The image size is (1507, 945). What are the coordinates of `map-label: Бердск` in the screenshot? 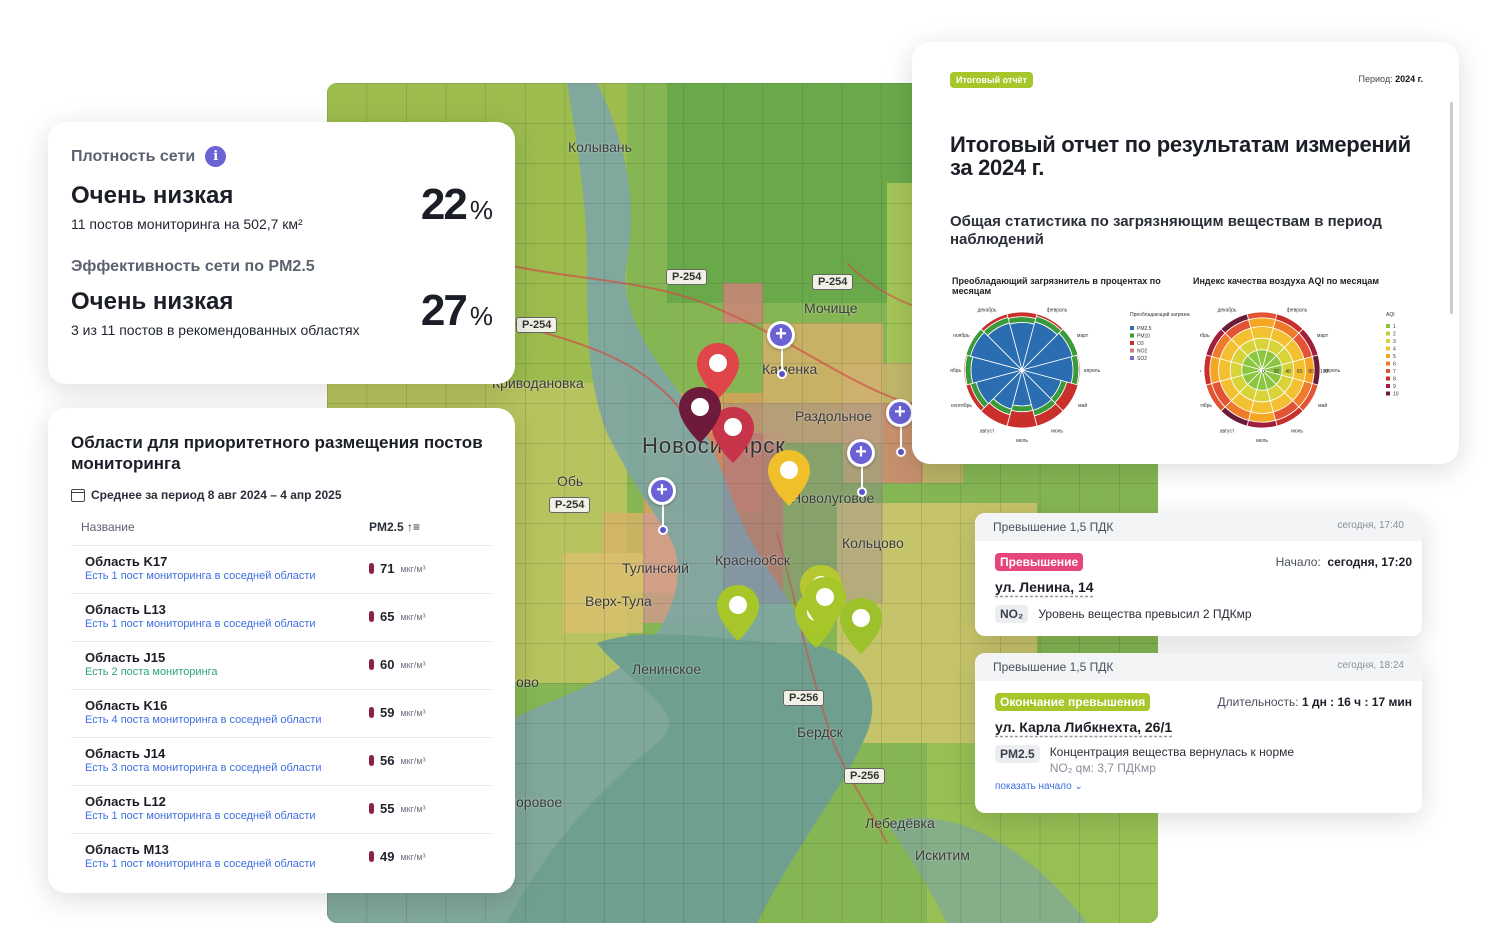 It's located at (820, 732).